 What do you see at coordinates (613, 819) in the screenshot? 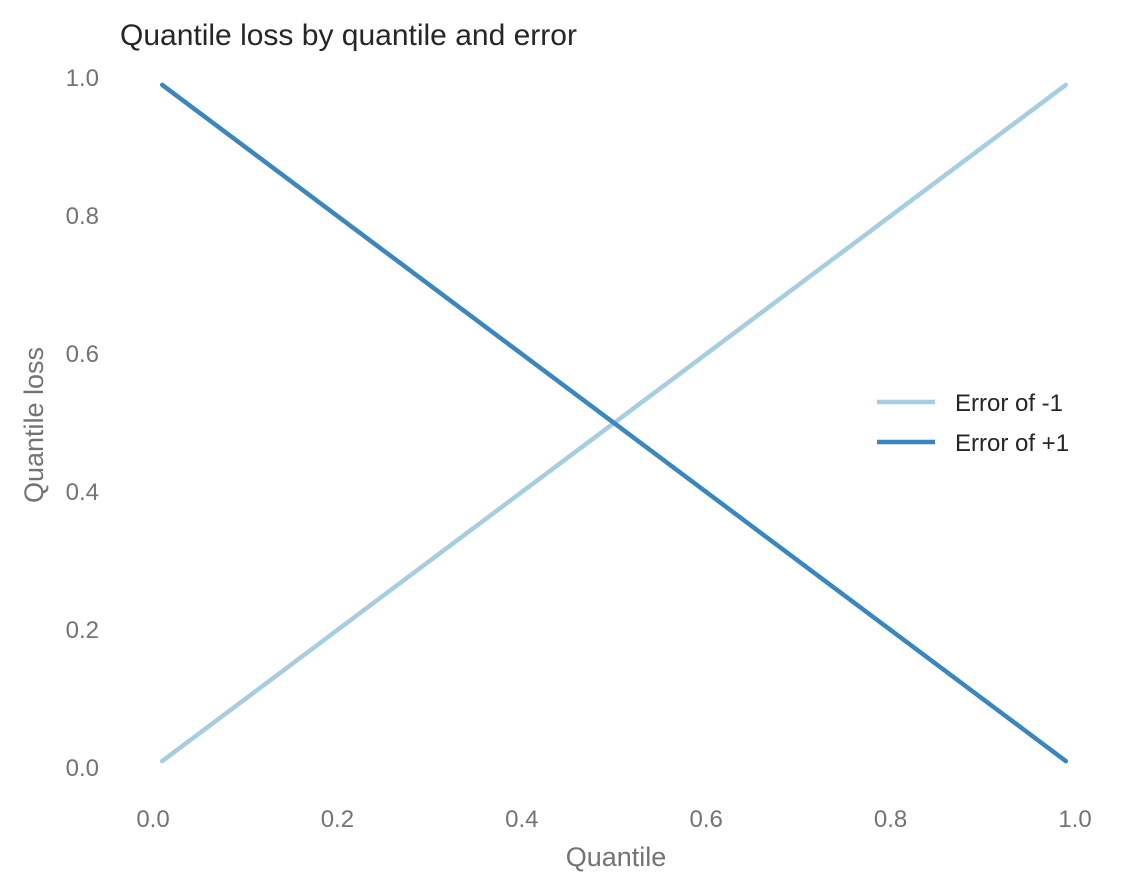
I see `x-axis-ticks: 0.0 0.2 0.4 0.6 0.8 1.0` at bounding box center [613, 819].